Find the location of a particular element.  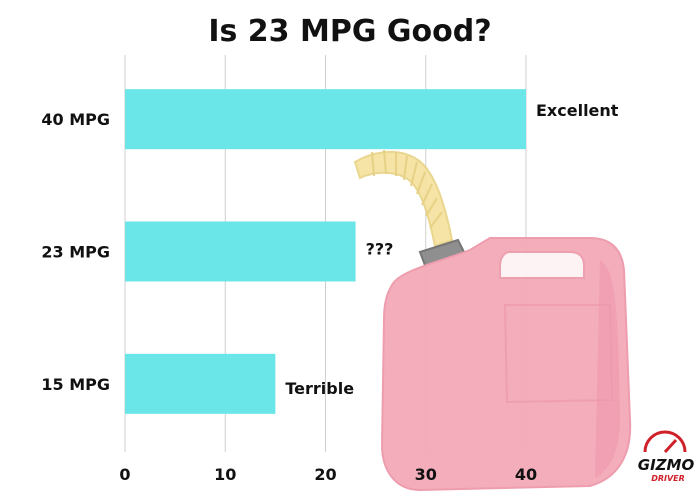

logo-needle is located at coordinates (670, 446).